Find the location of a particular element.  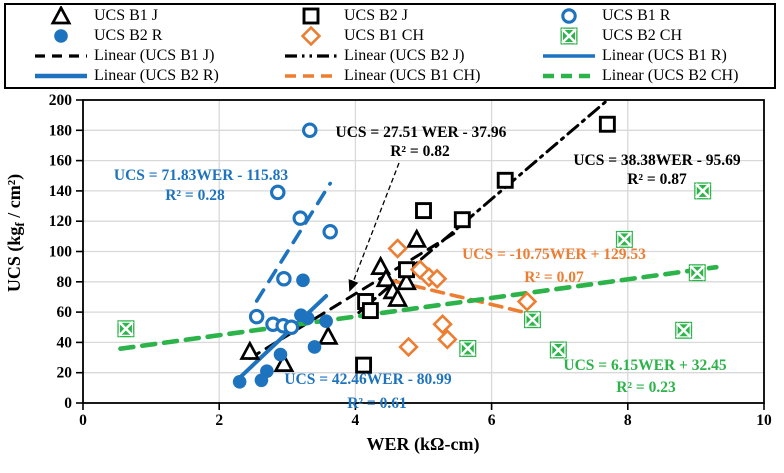

y-tick-label: 200 is located at coordinates (61, 100).